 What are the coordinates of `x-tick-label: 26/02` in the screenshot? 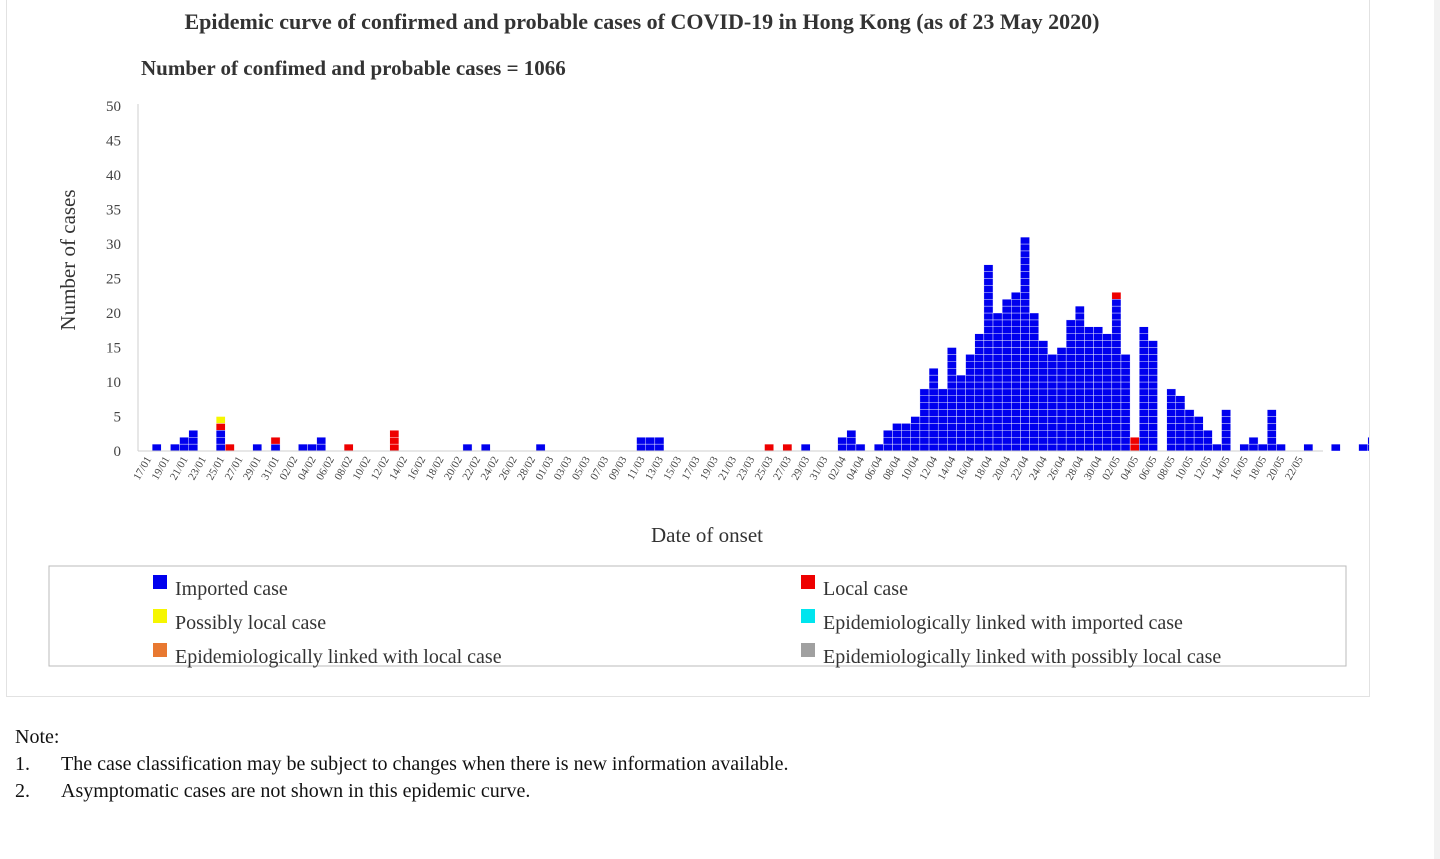 It's located at (508, 469).